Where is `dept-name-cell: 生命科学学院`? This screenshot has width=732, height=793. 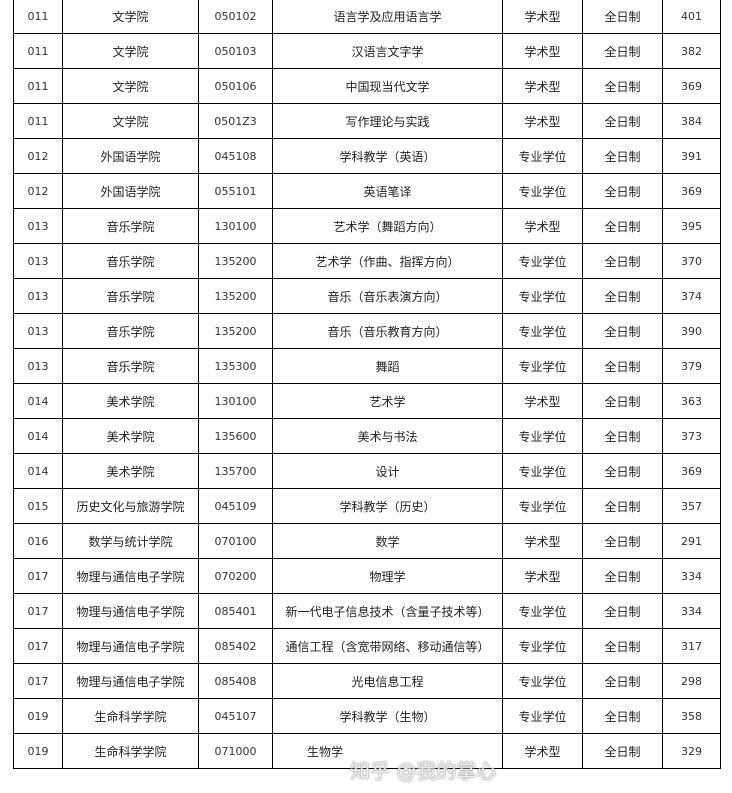 dept-name-cell: 生命科学学院 is located at coordinates (130, 751).